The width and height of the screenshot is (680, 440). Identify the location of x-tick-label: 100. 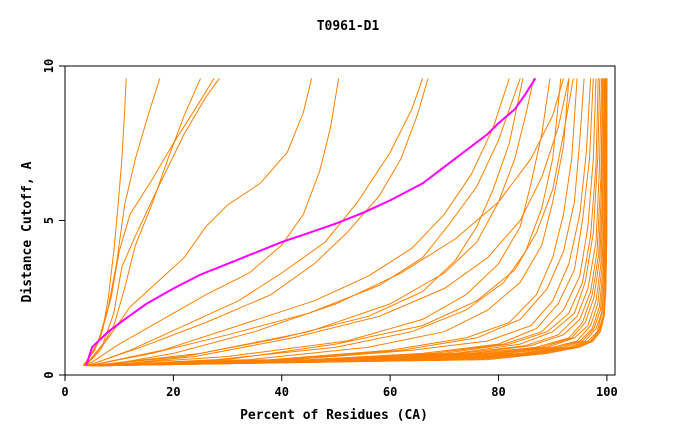
(607, 392).